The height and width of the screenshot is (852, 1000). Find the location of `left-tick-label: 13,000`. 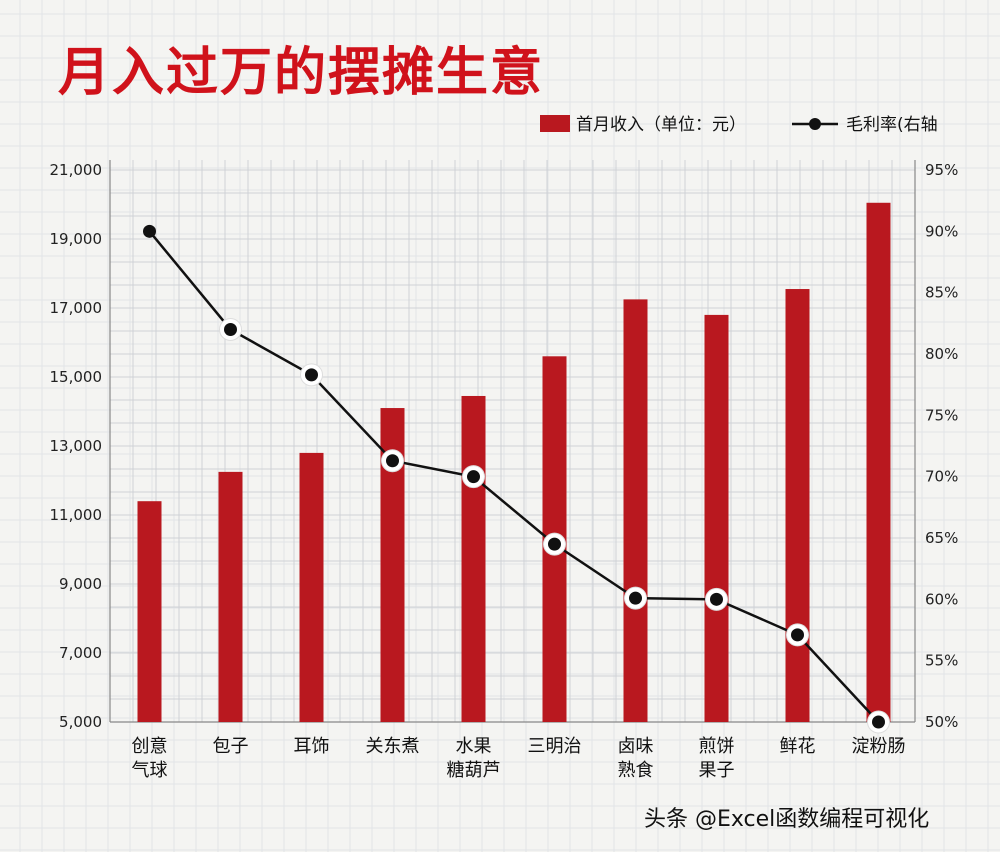

left-tick-label: 13,000 is located at coordinates (76, 446).